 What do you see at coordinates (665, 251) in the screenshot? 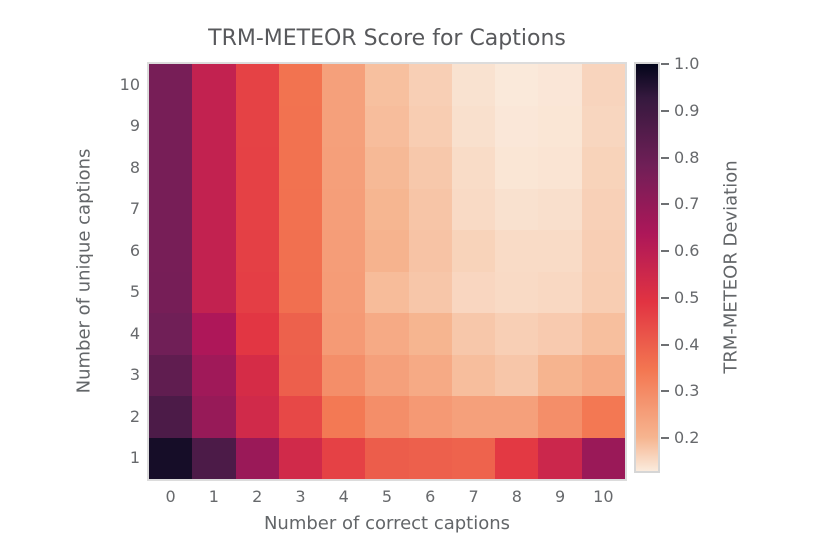
I see `colorbar-tick-mark-0.6` at bounding box center [665, 251].